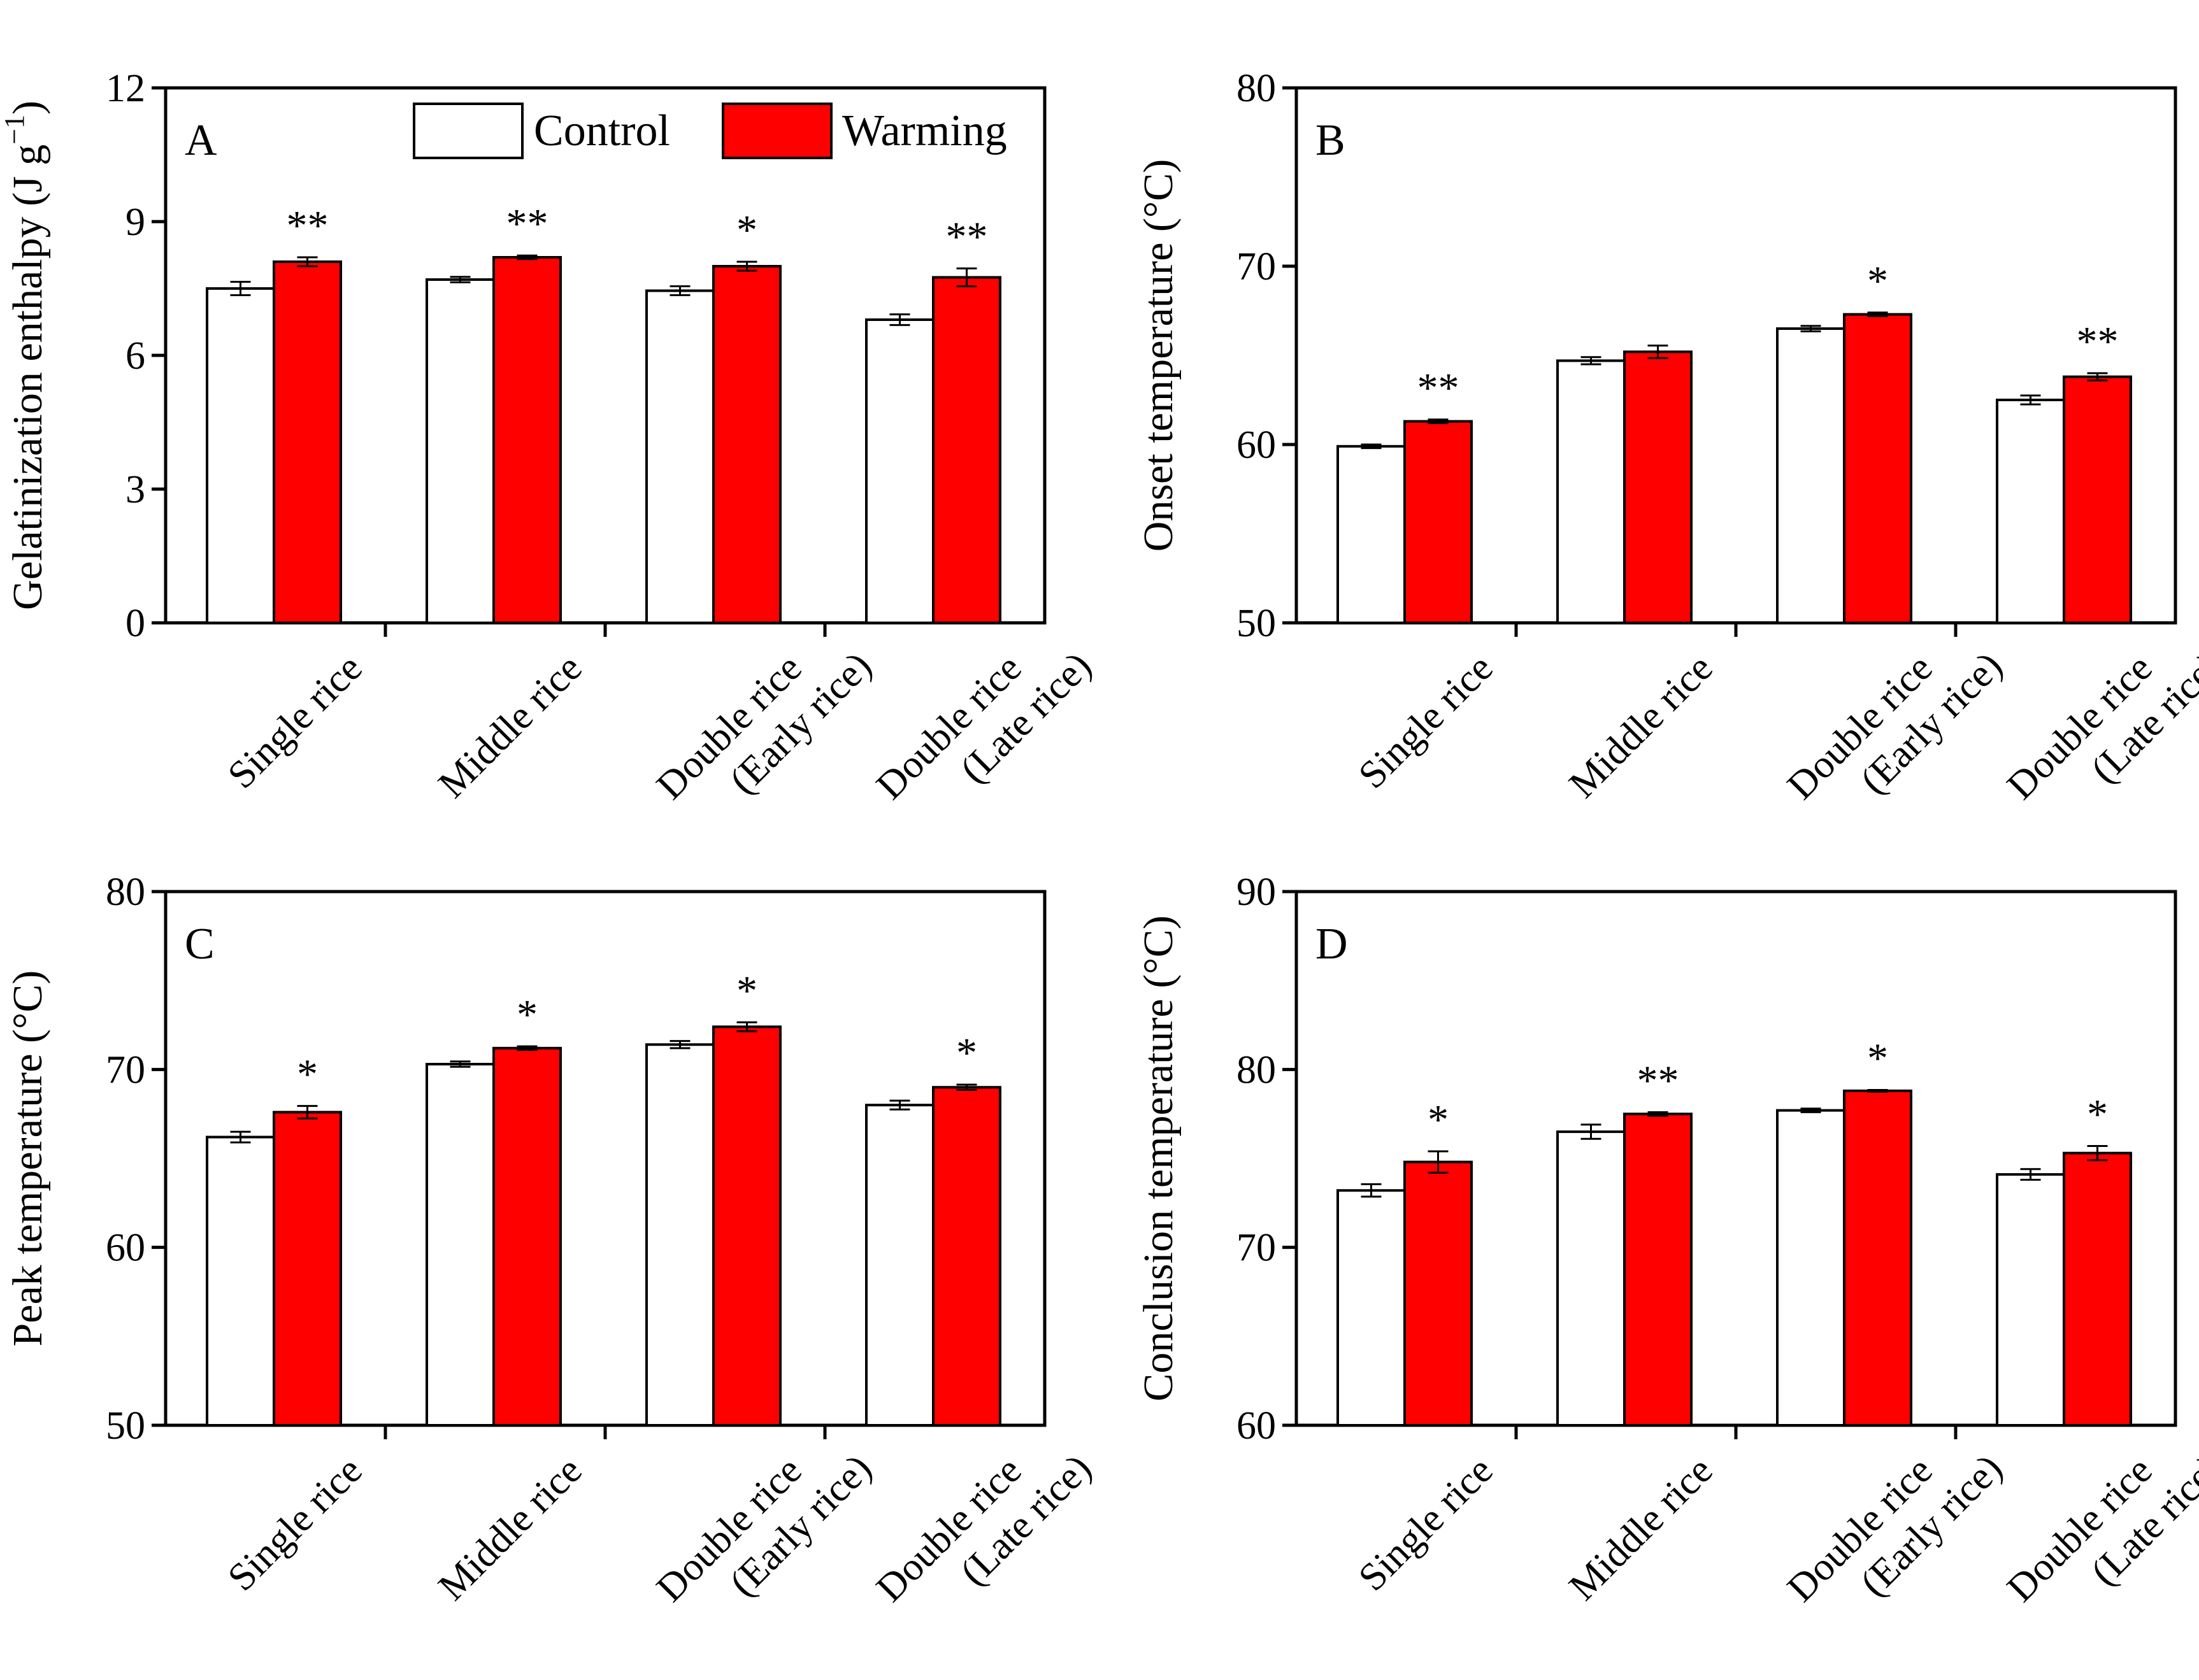 This screenshot has width=2199, height=1680. I want to click on y-tick-label: 12, so click(125, 88).